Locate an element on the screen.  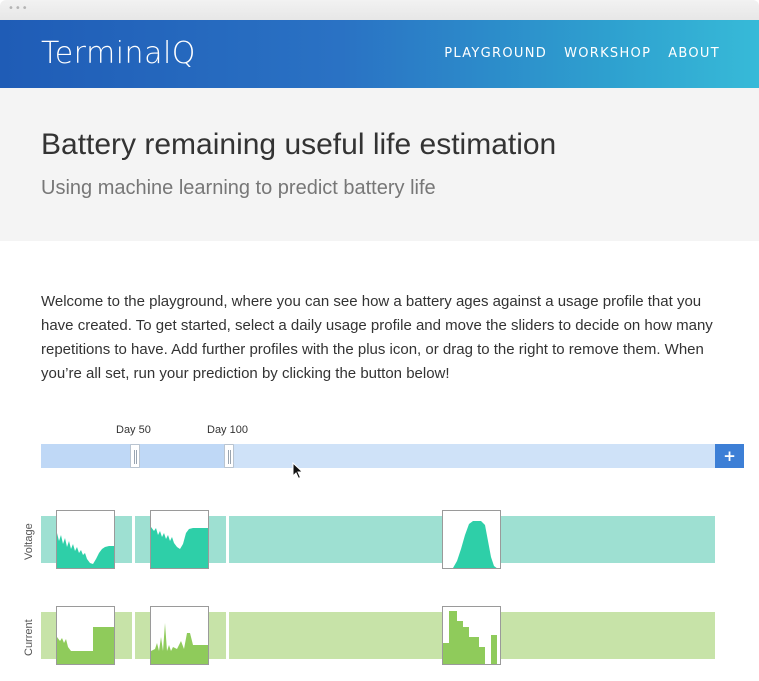
page-title: Battery remaining useful life estimation is located at coordinates (299, 144).